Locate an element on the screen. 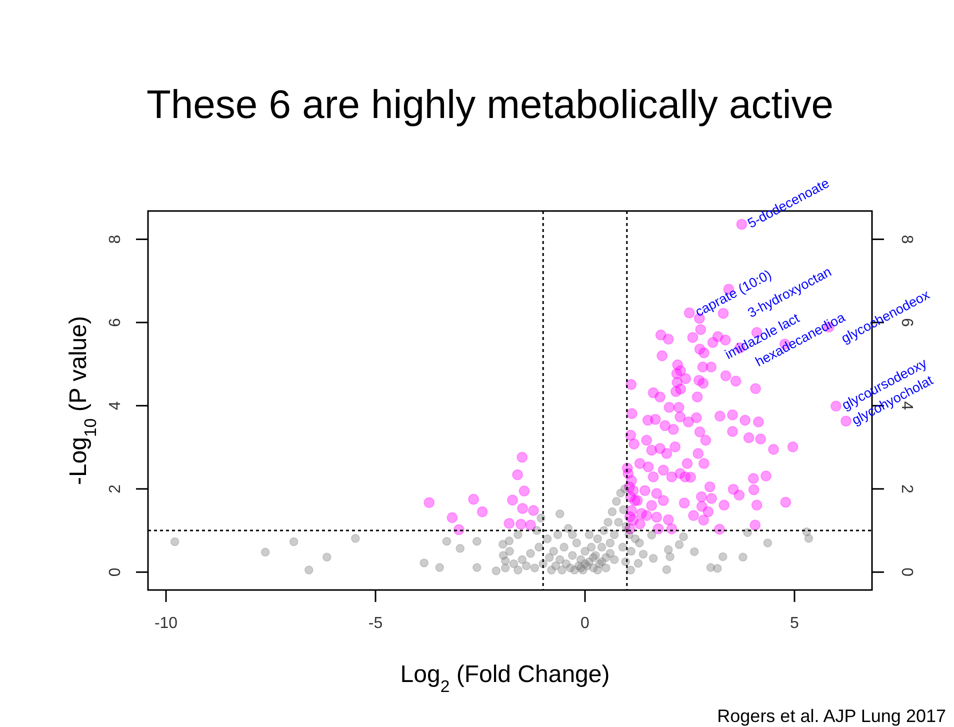 The image size is (954, 727). x-tick-label: 5 is located at coordinates (795, 623).